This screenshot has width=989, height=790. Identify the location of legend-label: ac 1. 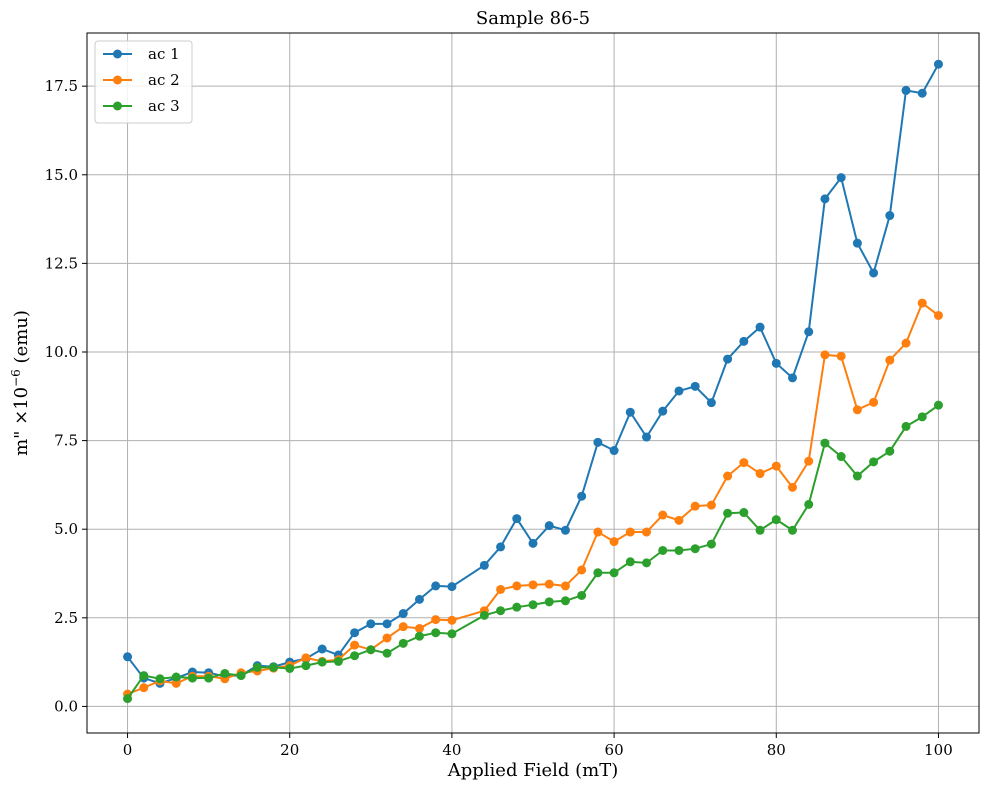
(164, 54).